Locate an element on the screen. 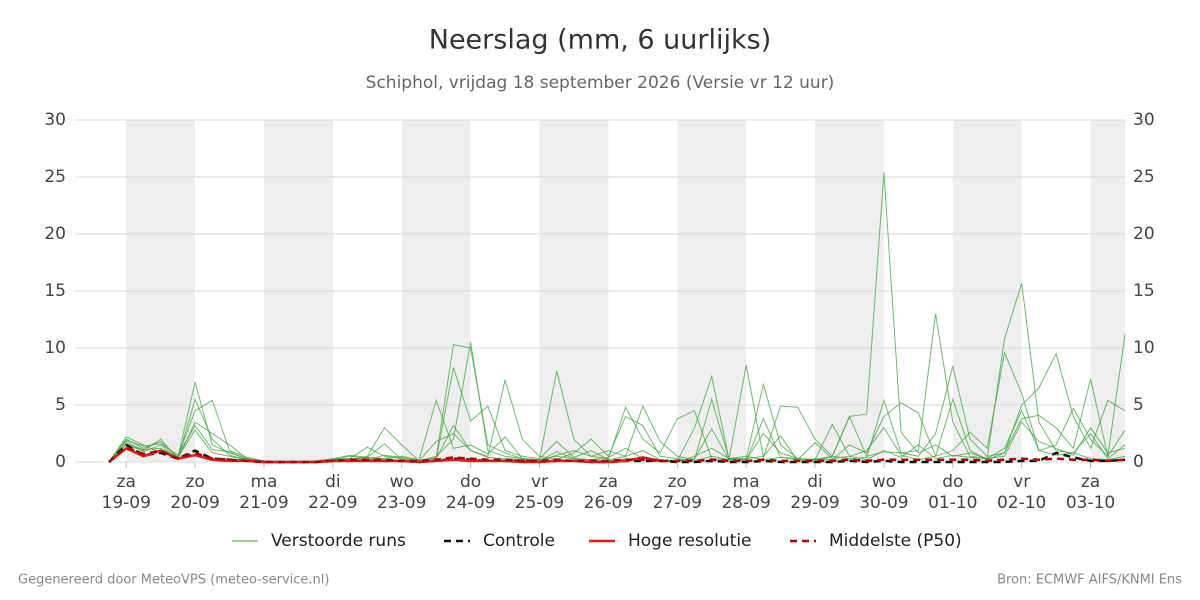 This screenshot has width=1200, height=600. legend-label: Hoge resolutie is located at coordinates (690, 541).